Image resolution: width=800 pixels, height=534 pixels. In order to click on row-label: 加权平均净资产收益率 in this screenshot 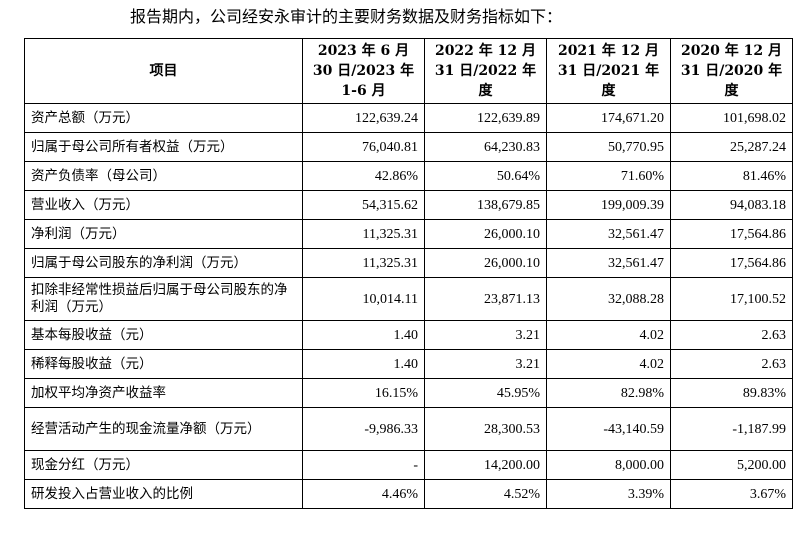, I will do `click(163, 393)`.